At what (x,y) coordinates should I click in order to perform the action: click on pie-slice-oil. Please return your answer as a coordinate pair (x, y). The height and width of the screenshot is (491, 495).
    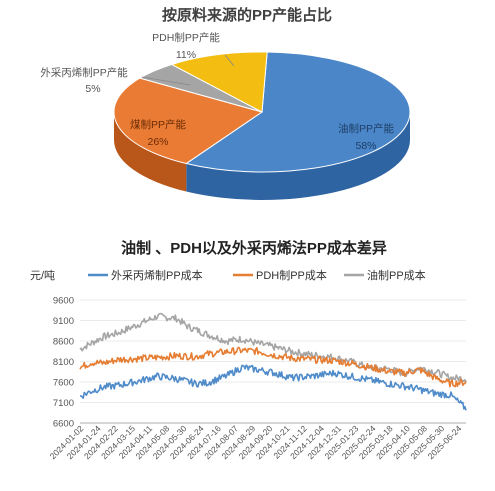
    Looking at the image, I should click on (298, 112).